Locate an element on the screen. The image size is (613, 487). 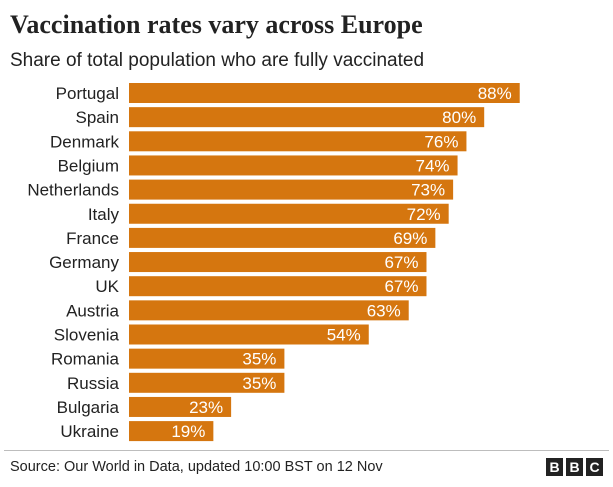
bar-uk is located at coordinates (278, 286).